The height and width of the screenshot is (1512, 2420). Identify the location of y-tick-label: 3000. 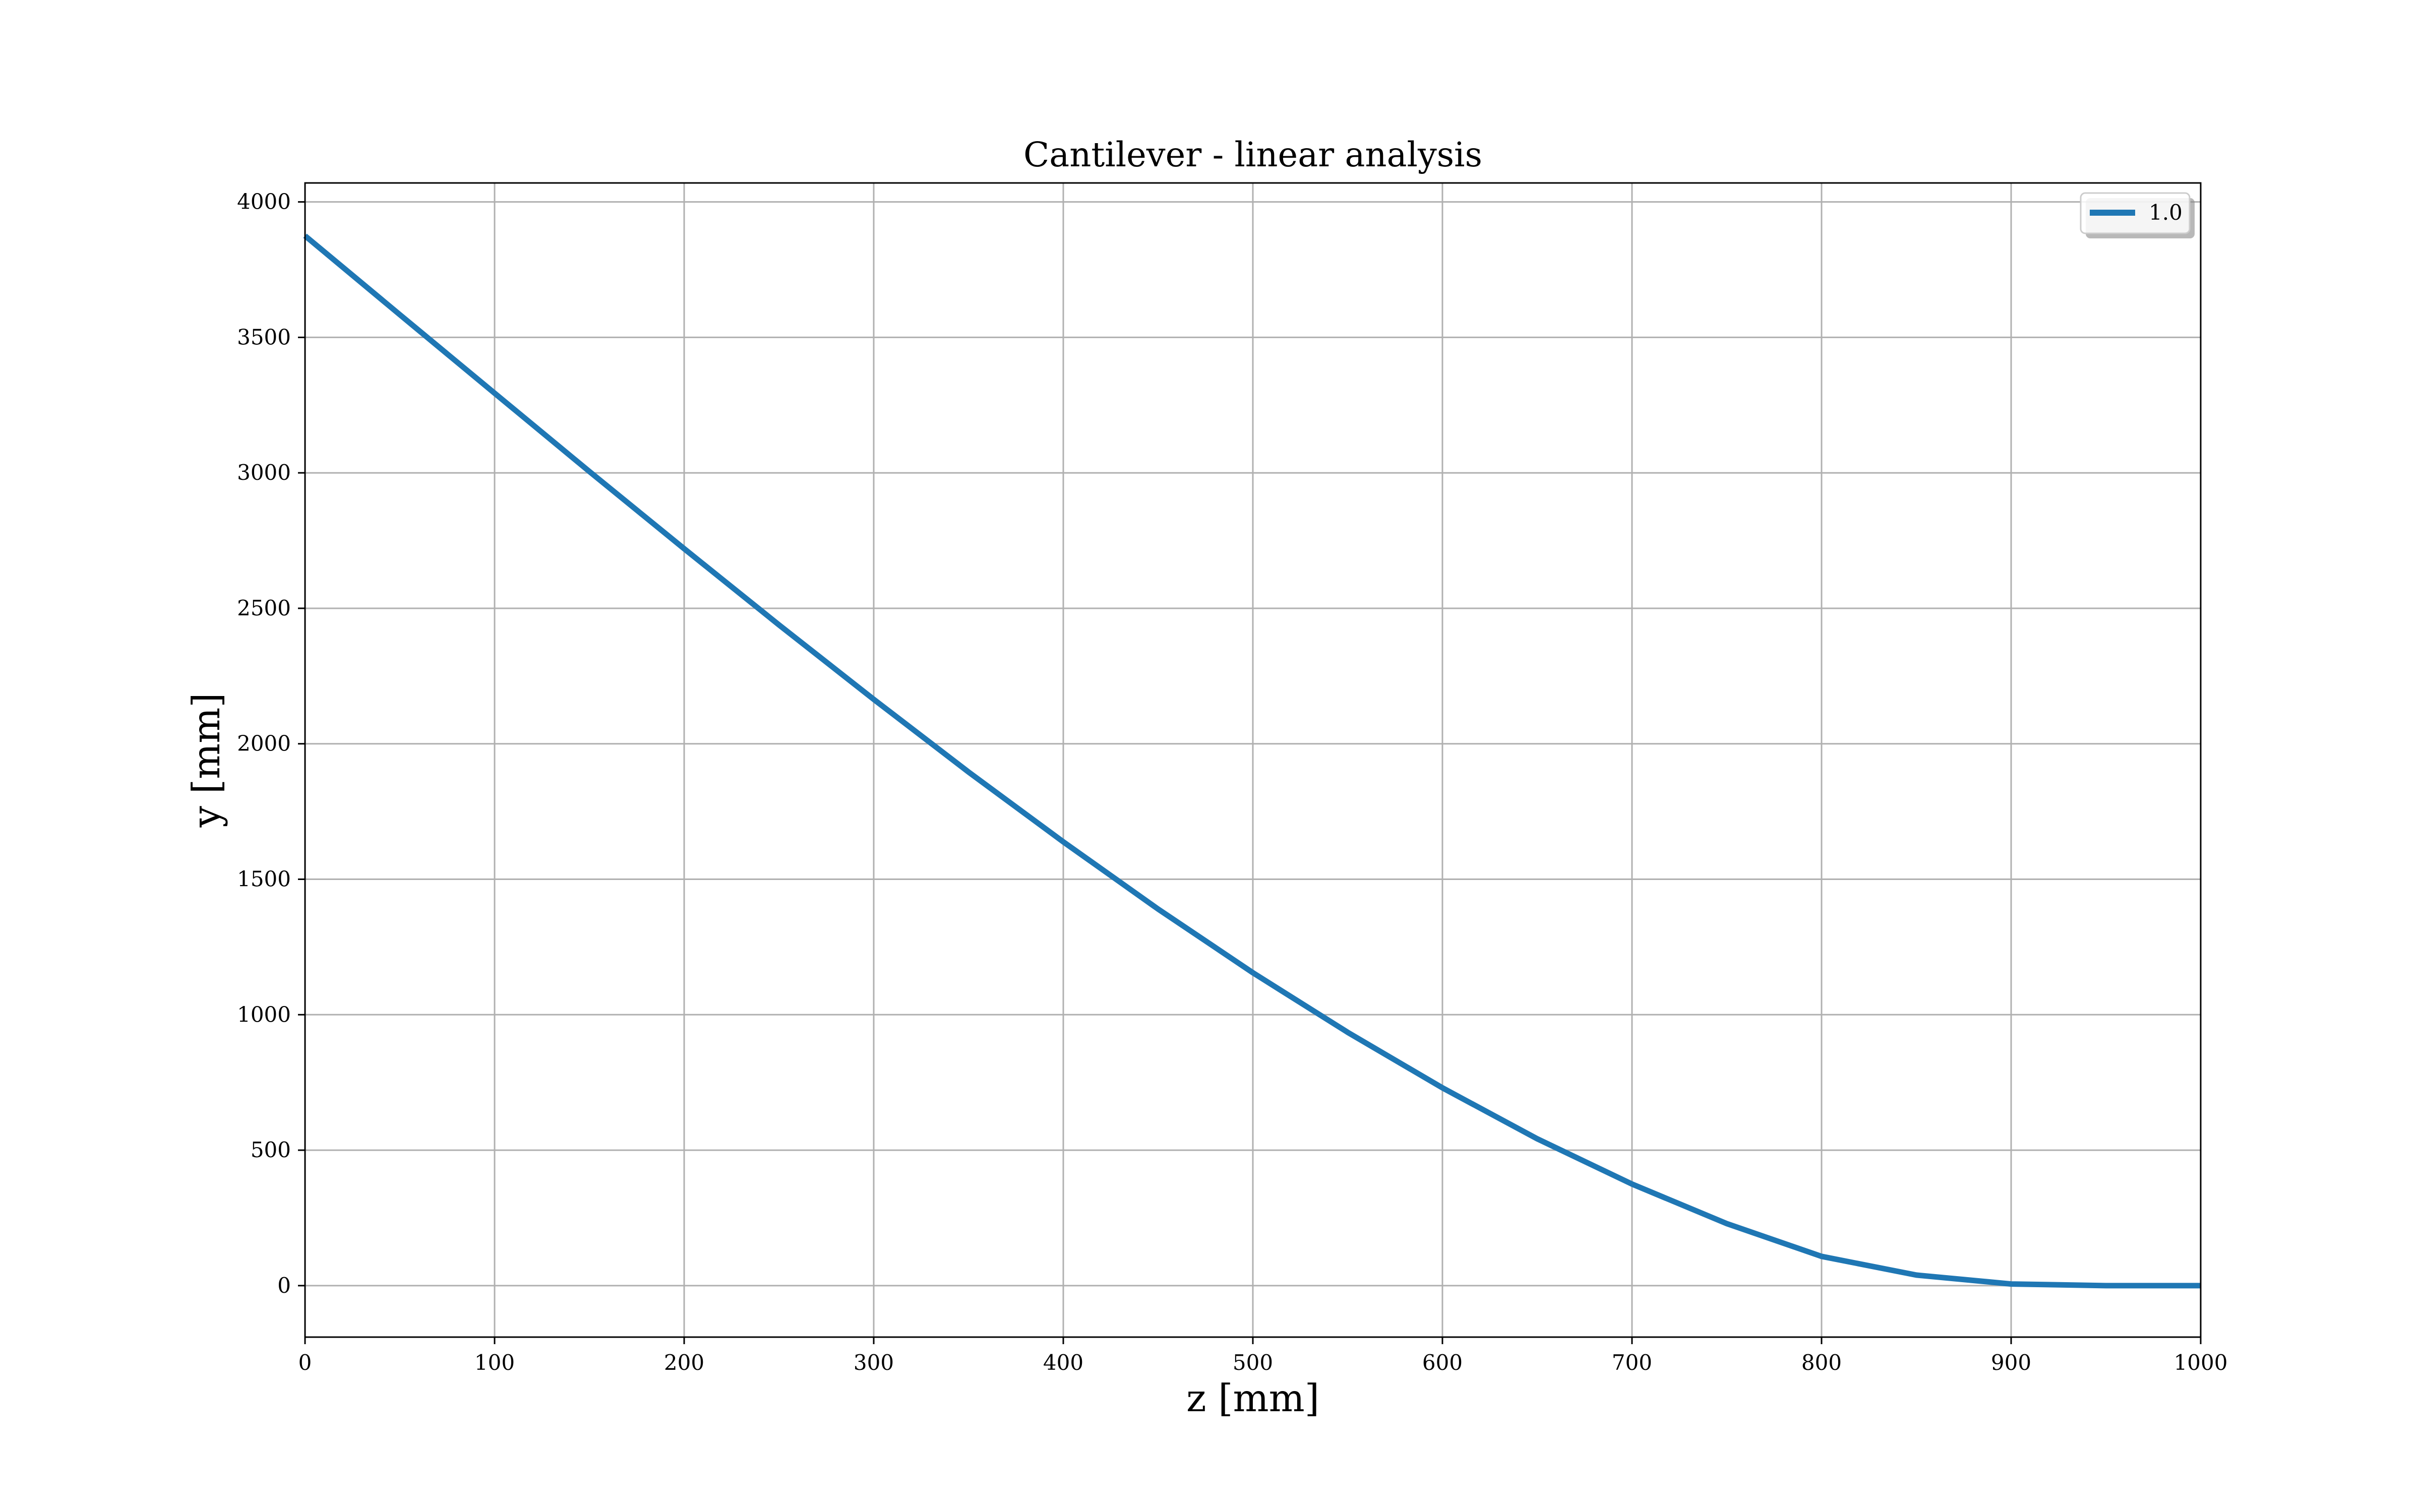
(264, 472).